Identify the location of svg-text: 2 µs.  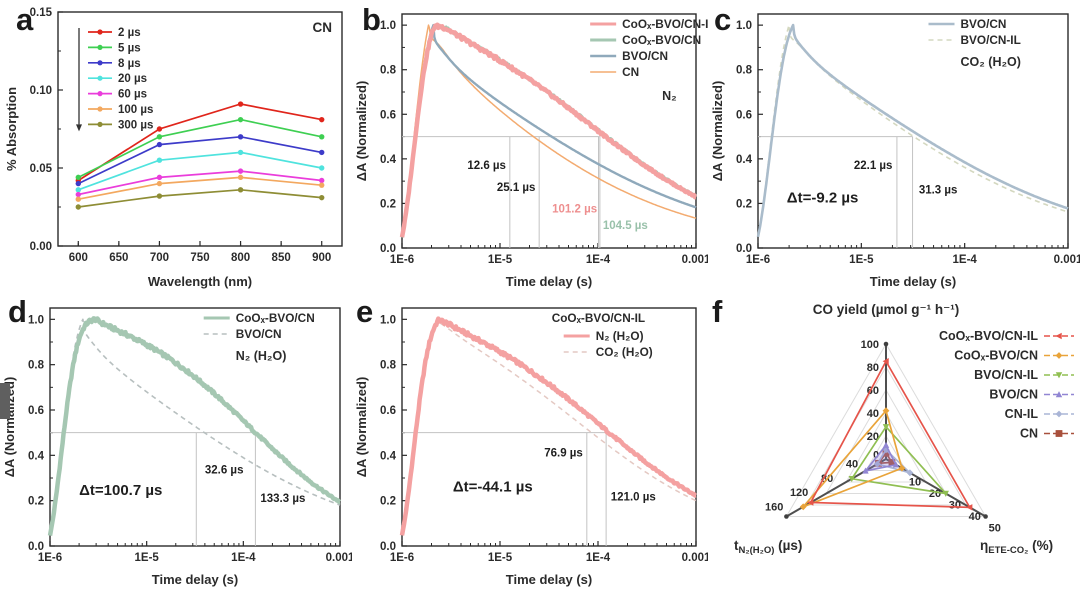
(129, 33).